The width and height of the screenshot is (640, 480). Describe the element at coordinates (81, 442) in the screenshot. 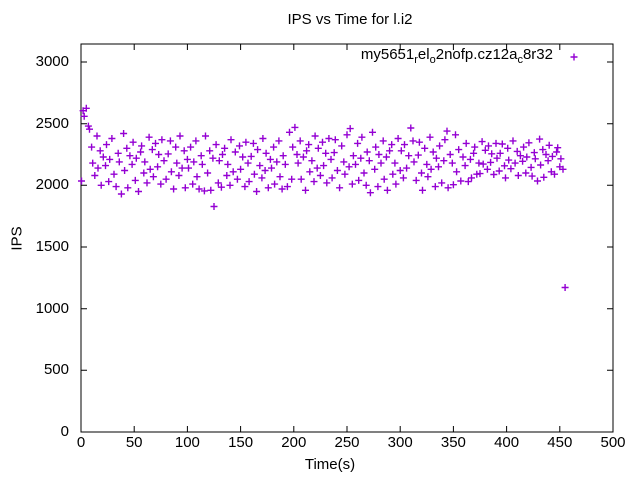

I see `x-tick-label: 0` at that location.